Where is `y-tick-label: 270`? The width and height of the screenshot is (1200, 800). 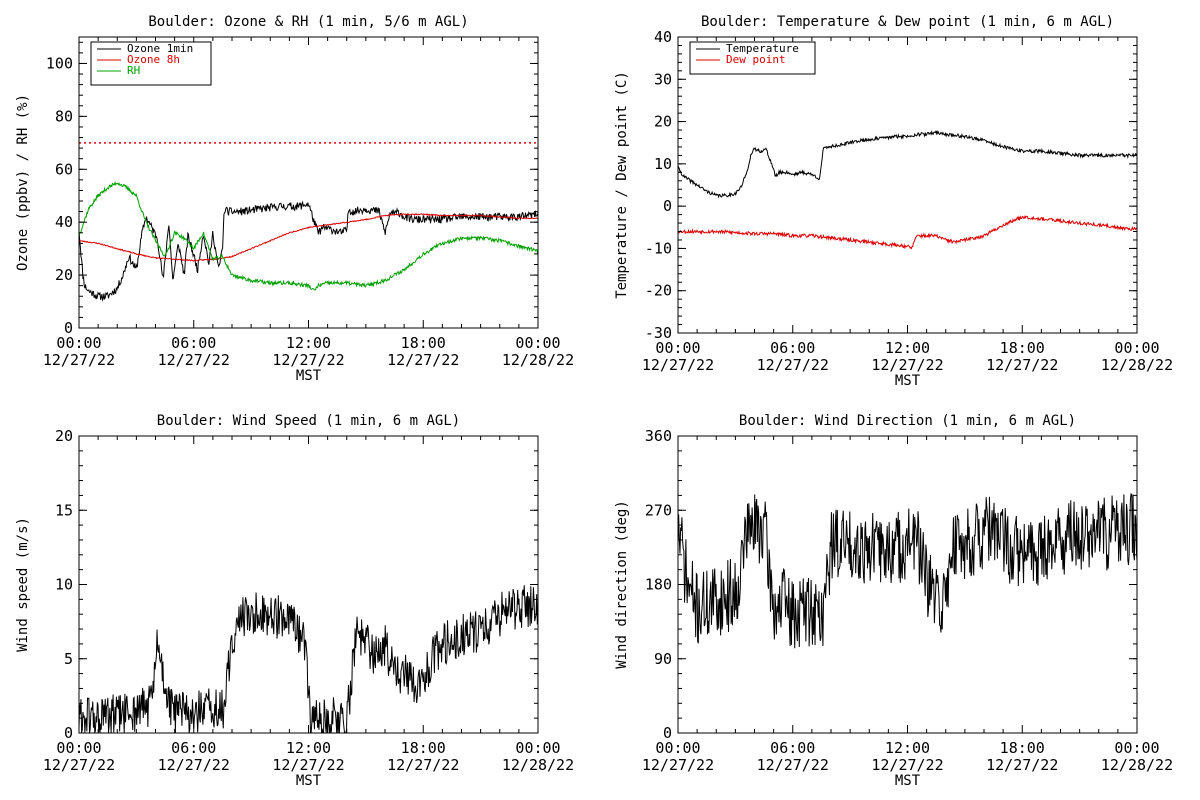 y-tick-label: 270 is located at coordinates (658, 510).